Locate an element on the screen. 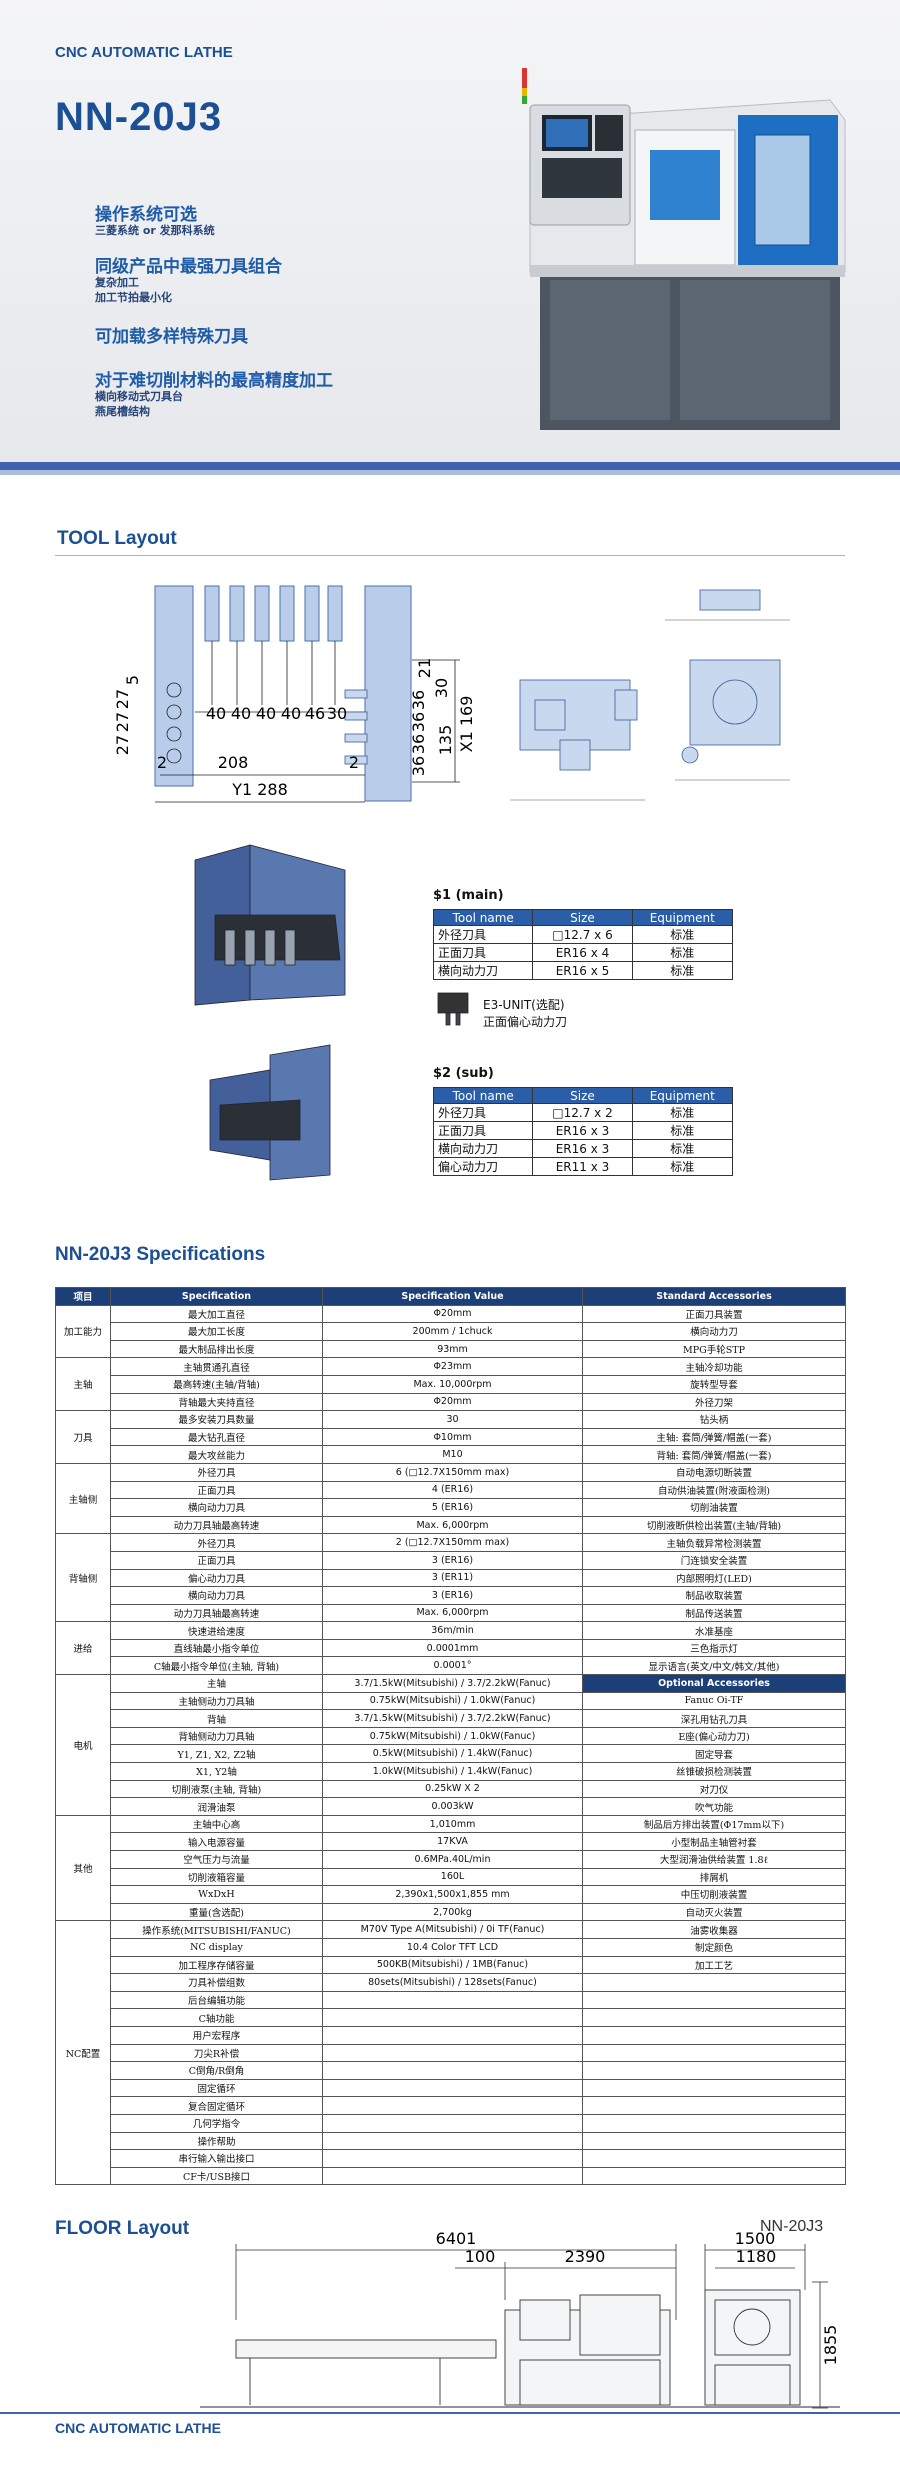  spec-value: 5 (ER16) is located at coordinates (452, 1507).